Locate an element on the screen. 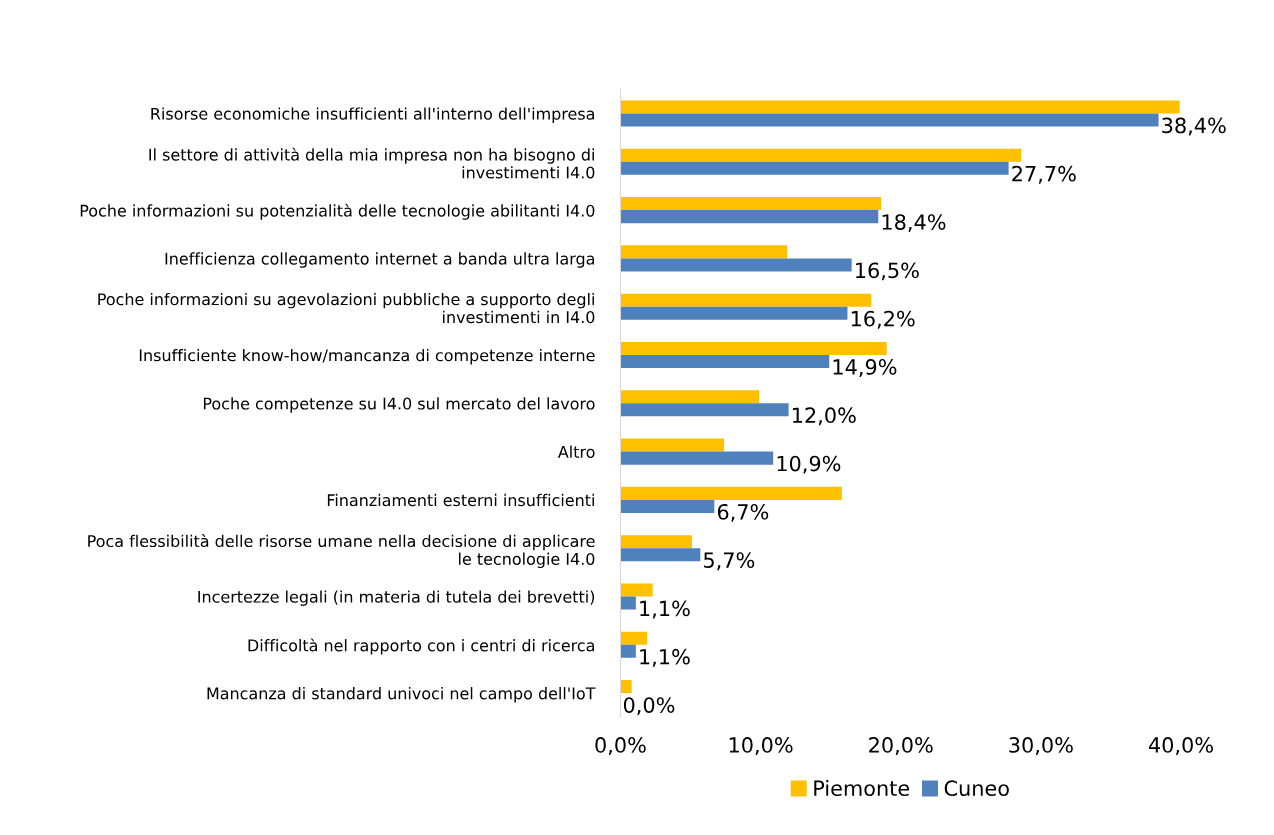 The height and width of the screenshot is (835, 1274). data-label: 12,0% is located at coordinates (824, 416).